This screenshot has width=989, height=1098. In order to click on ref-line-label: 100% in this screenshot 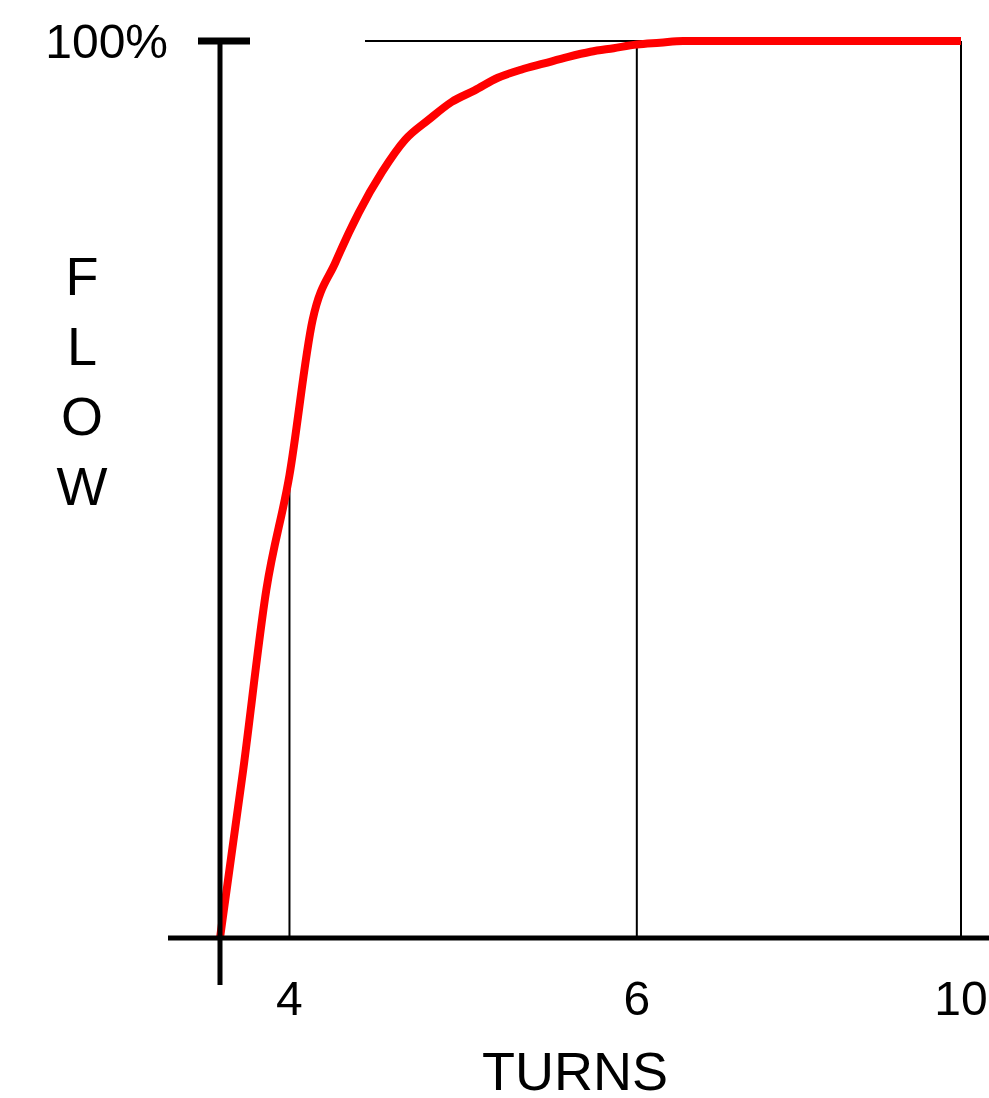, I will do `click(106, 41)`.